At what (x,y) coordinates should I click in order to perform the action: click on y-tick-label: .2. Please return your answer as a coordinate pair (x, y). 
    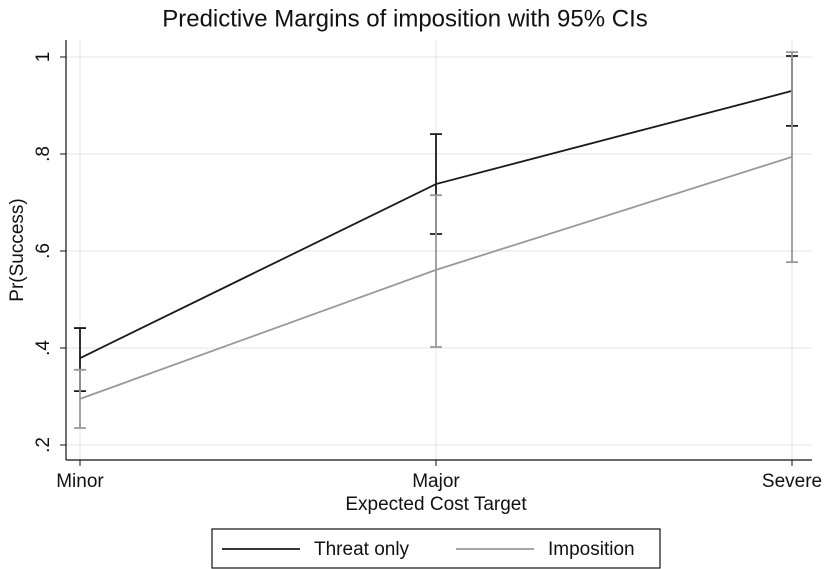
    Looking at the image, I should click on (43, 445).